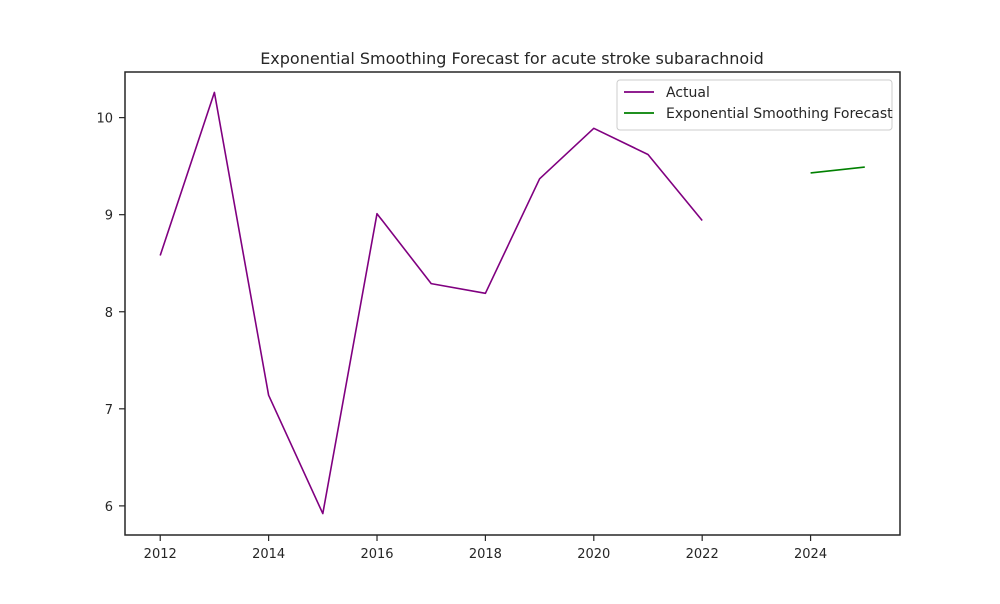 This screenshot has height=604, width=1000. I want to click on x-tick-label: 2012, so click(160, 554).